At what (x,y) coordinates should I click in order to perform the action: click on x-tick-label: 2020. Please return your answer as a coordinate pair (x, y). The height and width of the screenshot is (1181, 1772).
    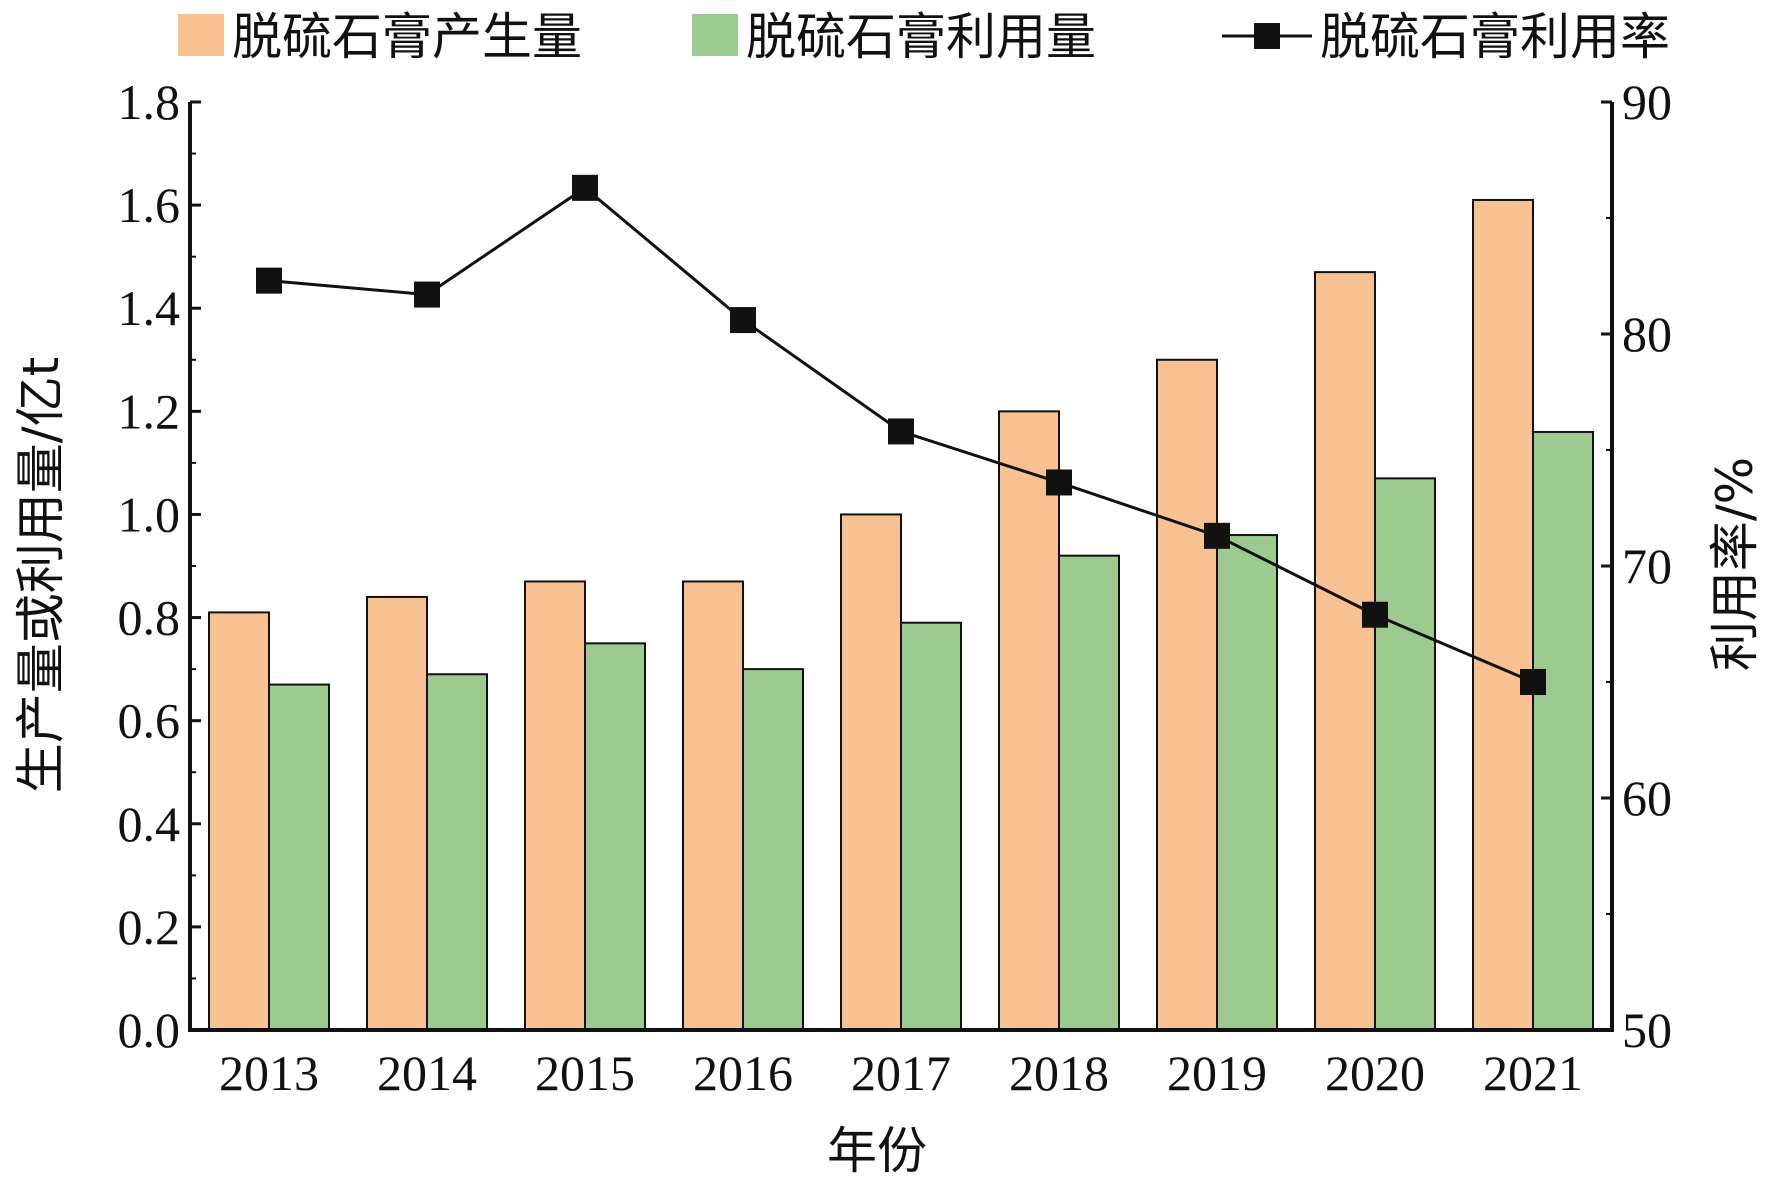
    Looking at the image, I should click on (1375, 1073).